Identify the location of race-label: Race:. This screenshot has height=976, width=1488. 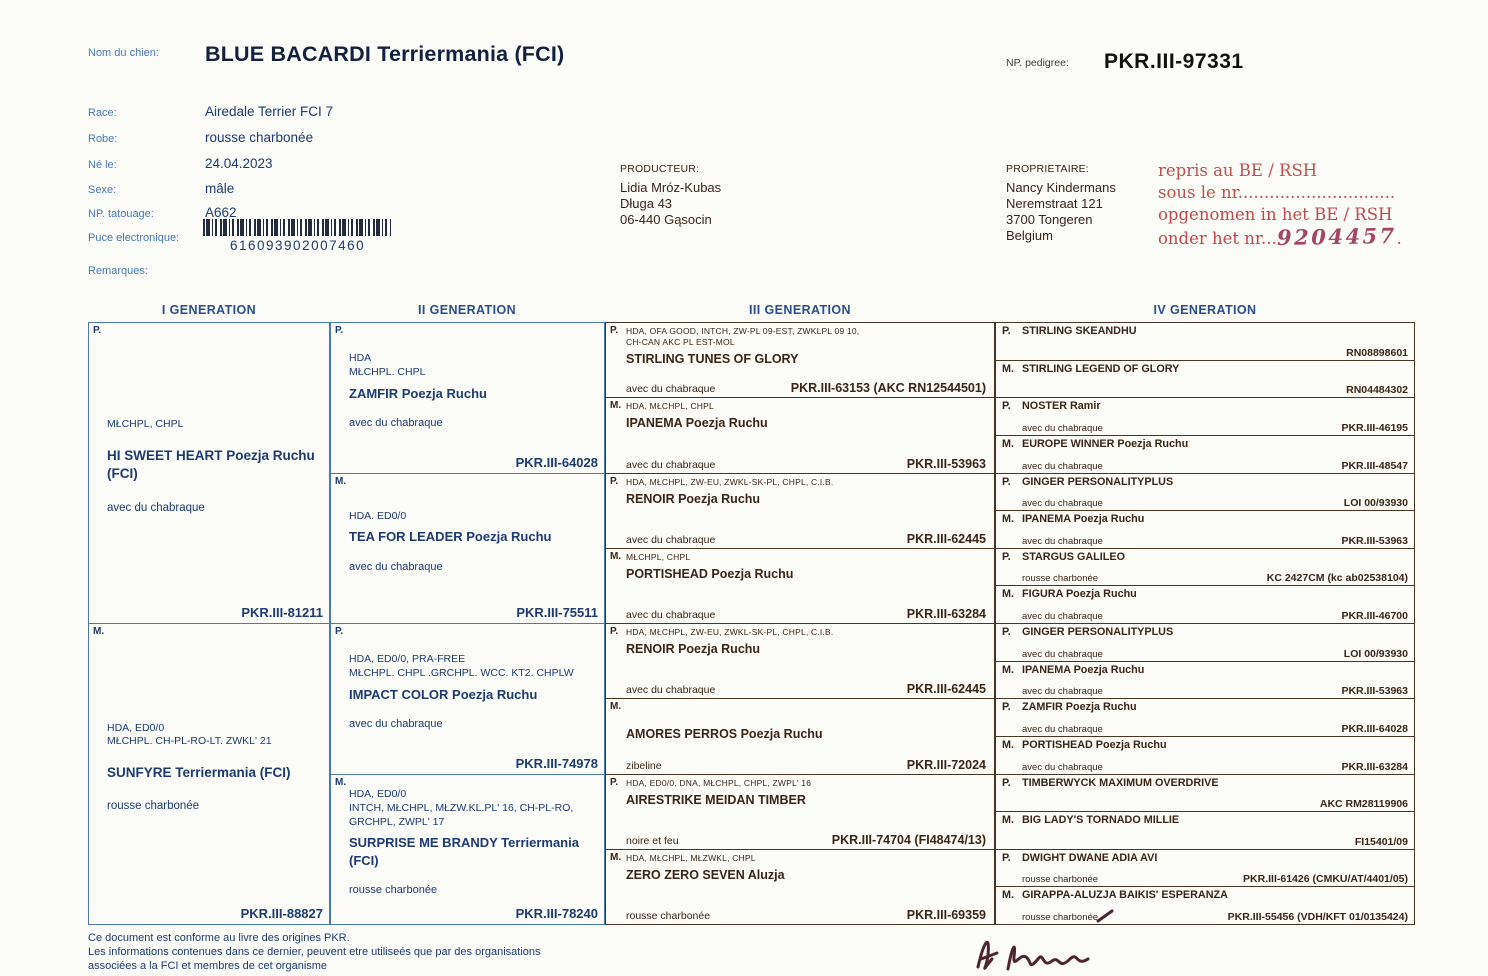
(102, 113).